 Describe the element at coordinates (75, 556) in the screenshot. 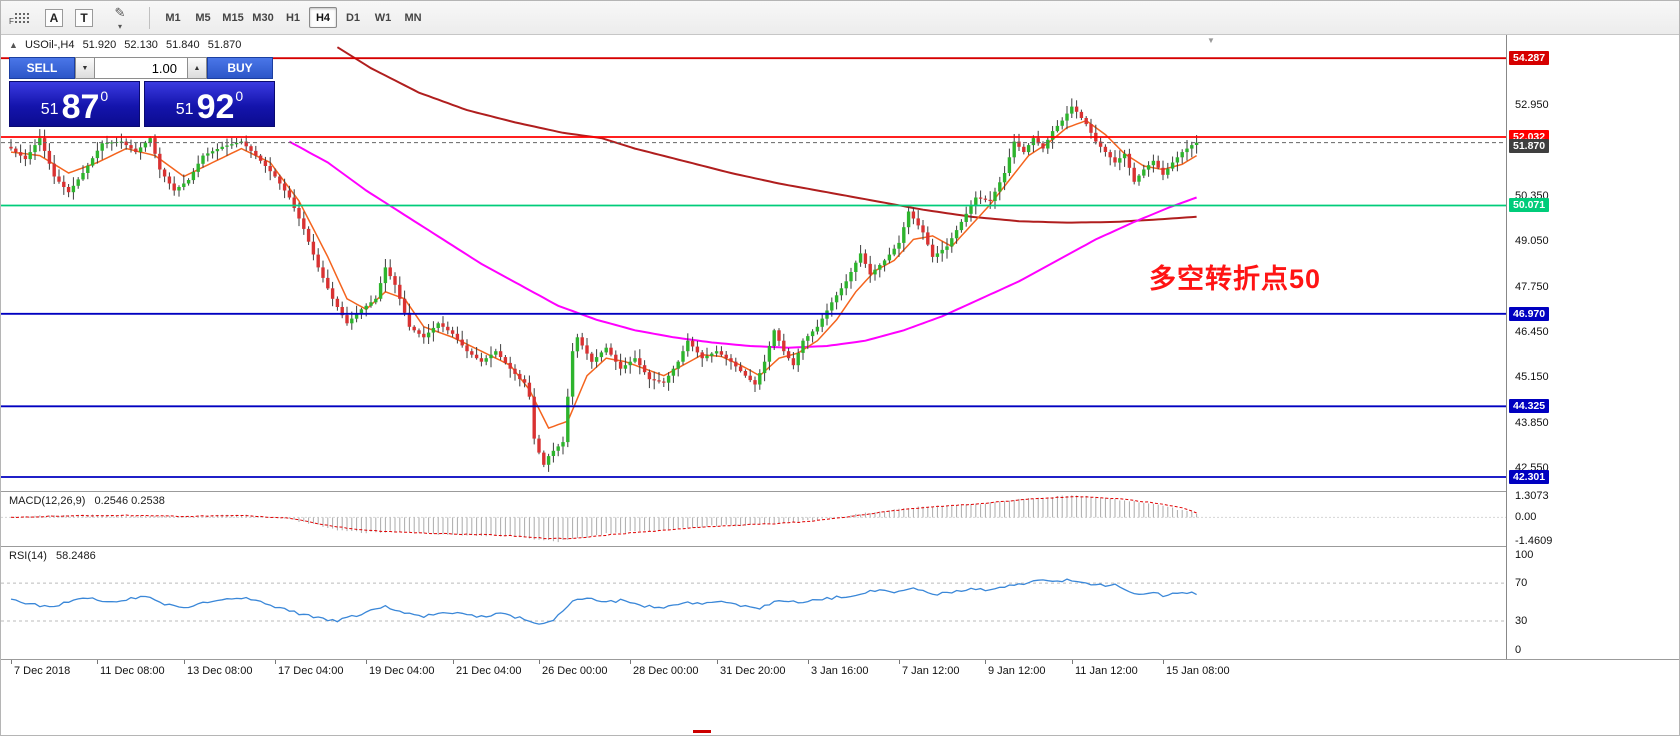

I see `rsi-value: 58.2486` at that location.